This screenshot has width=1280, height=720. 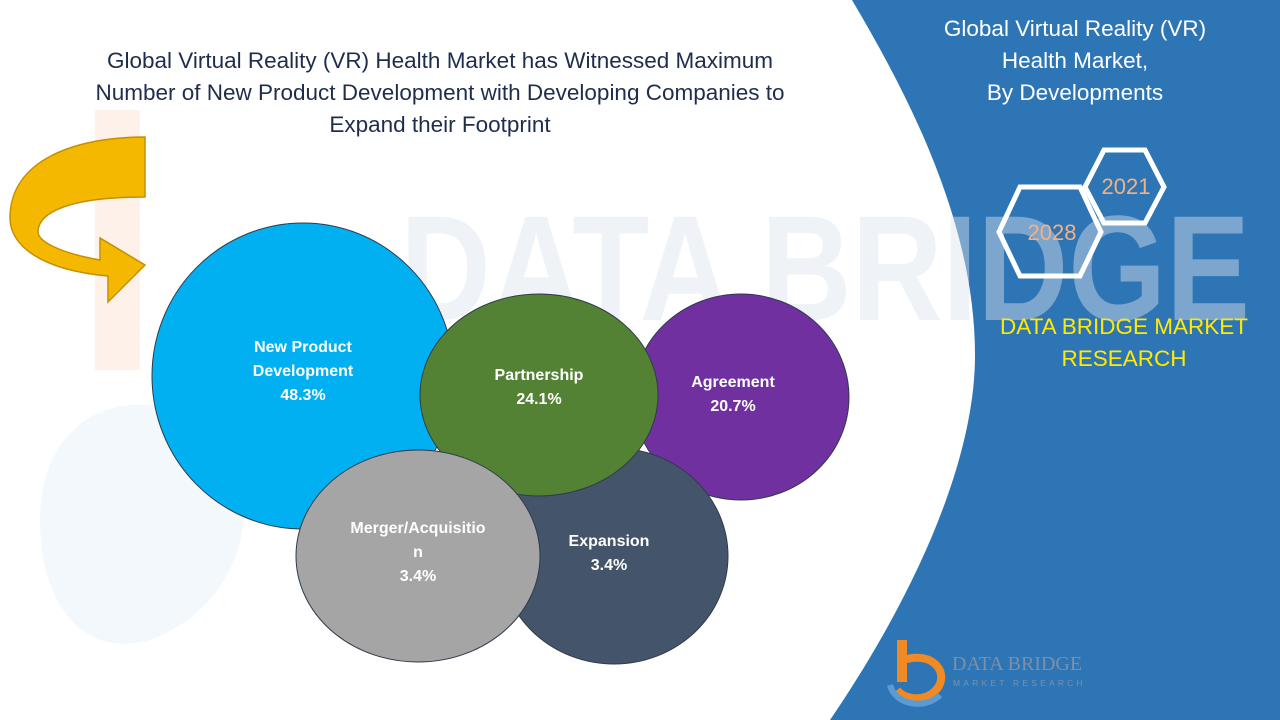 I want to click on brand-text-line: RESEARCH, so click(x=1123, y=358).